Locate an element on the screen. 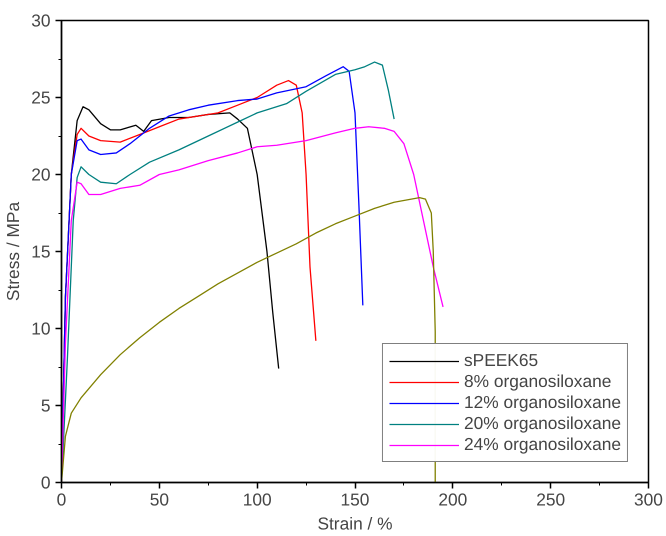  legend-label: 20% organosiloxane is located at coordinates (542, 423).